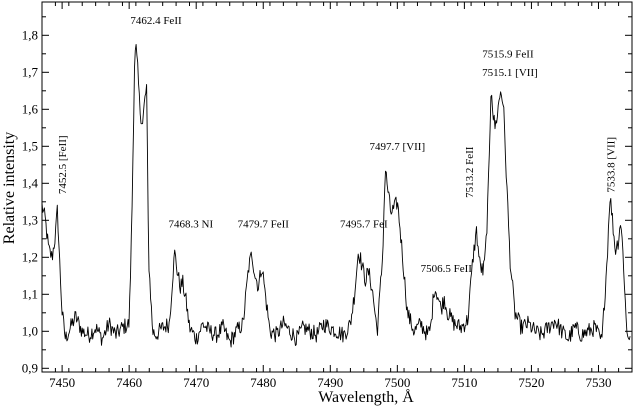  Describe the element at coordinates (398, 147) in the screenshot. I see `line-annotation: 7497.7 [VII]` at that location.